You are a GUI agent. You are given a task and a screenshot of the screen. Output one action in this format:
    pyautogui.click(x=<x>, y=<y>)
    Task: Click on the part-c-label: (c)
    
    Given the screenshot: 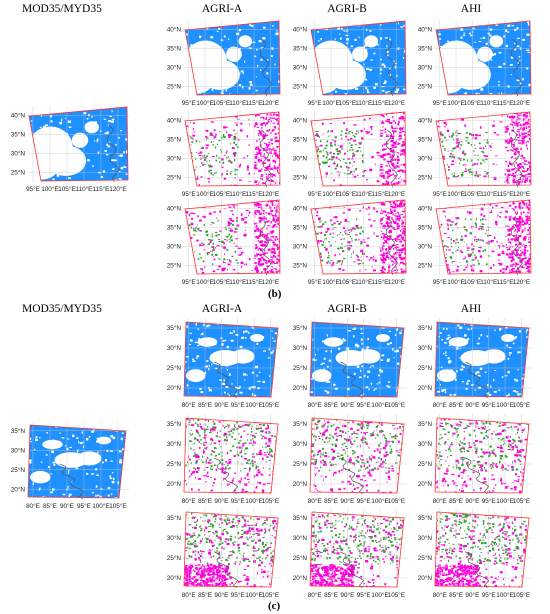 What is the action you would take?
    pyautogui.click(x=274, y=606)
    